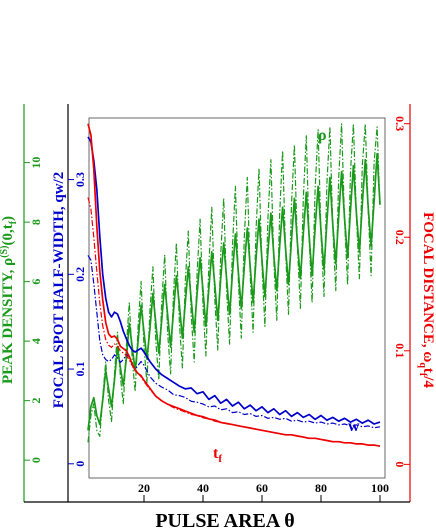 Image resolution: width=436 pixels, height=532 pixels. What do you see at coordinates (203, 488) in the screenshot?
I see `x-tick-label: 40` at bounding box center [203, 488].